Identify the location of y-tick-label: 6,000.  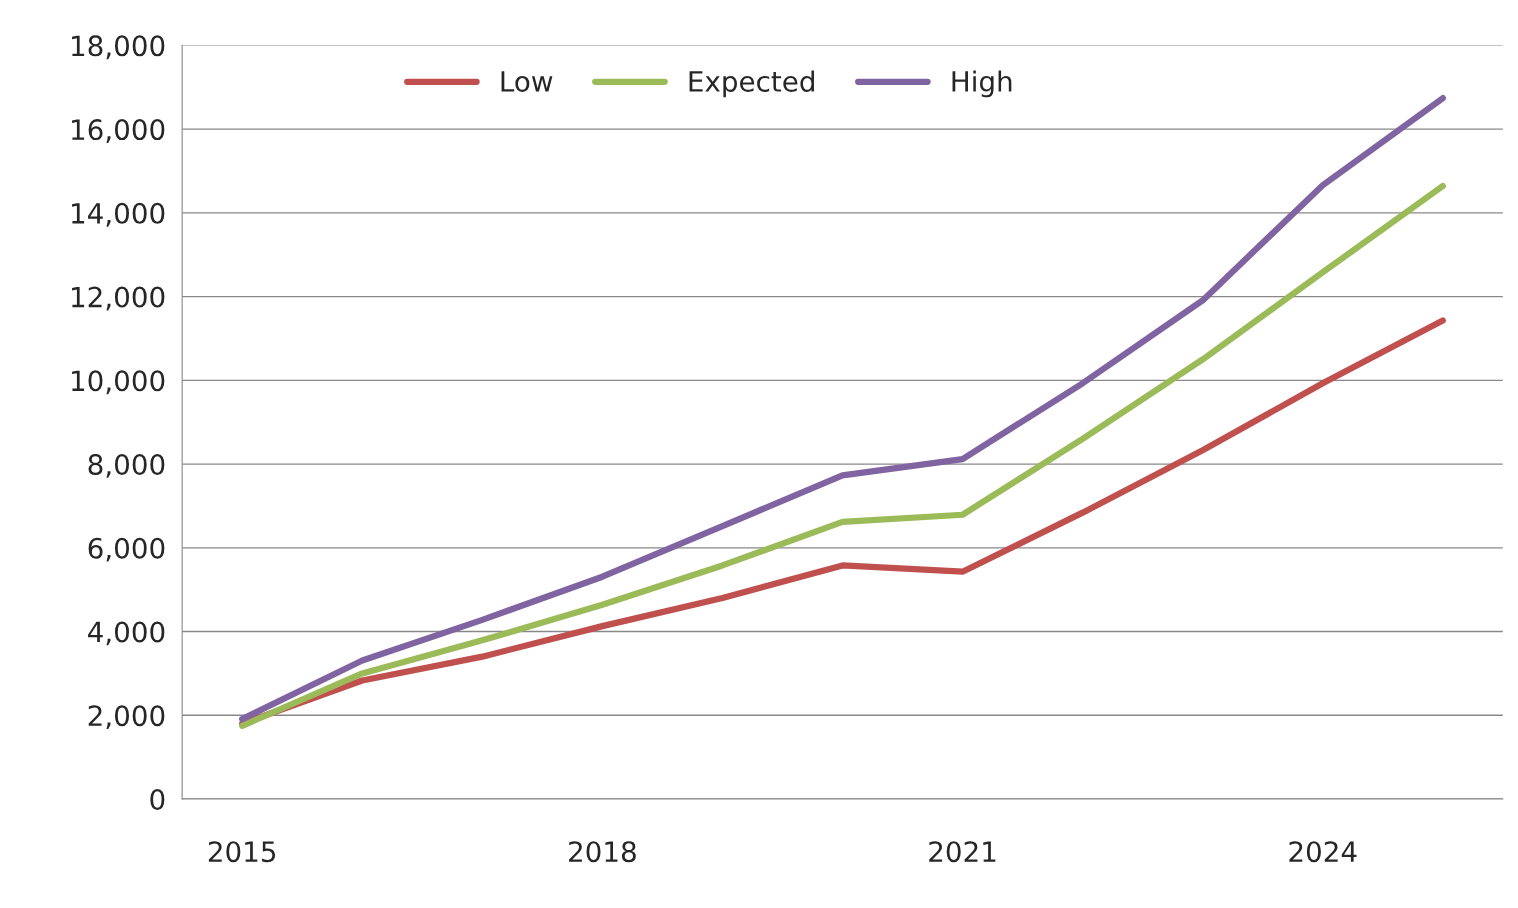
(126, 549).